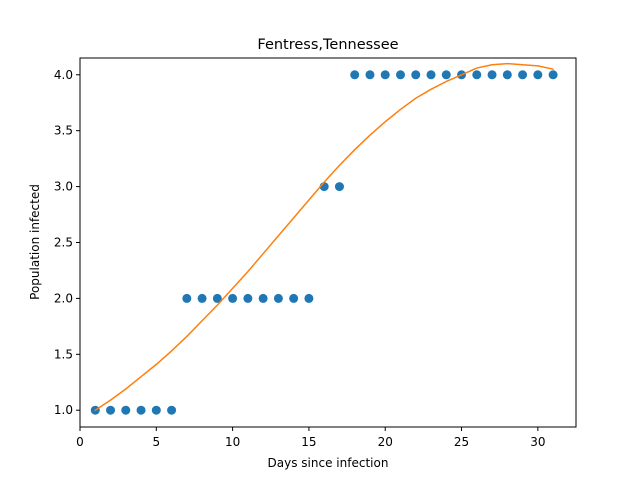 This screenshot has width=640, height=484. Describe the element at coordinates (80, 442) in the screenshot. I see `x-tick-label: 0` at that location.